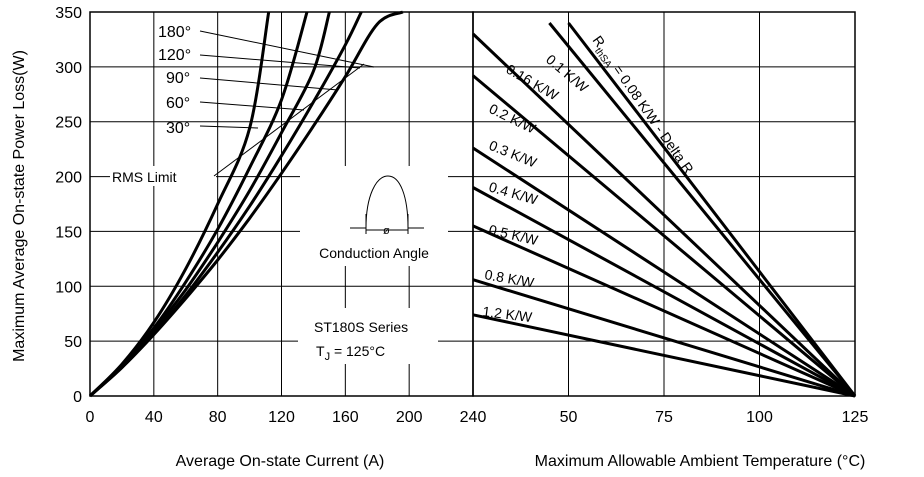  Describe the element at coordinates (374, 253) in the screenshot. I see `conduction-angle-label: Conduction Angle` at that location.